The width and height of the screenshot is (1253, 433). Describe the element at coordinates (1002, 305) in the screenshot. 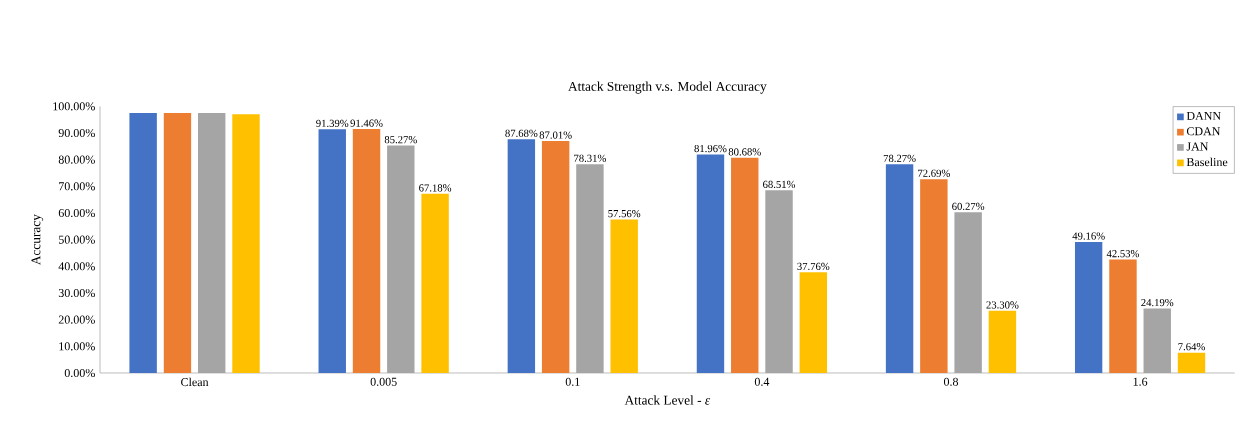

I see `data-label: 23.30%` at that location.